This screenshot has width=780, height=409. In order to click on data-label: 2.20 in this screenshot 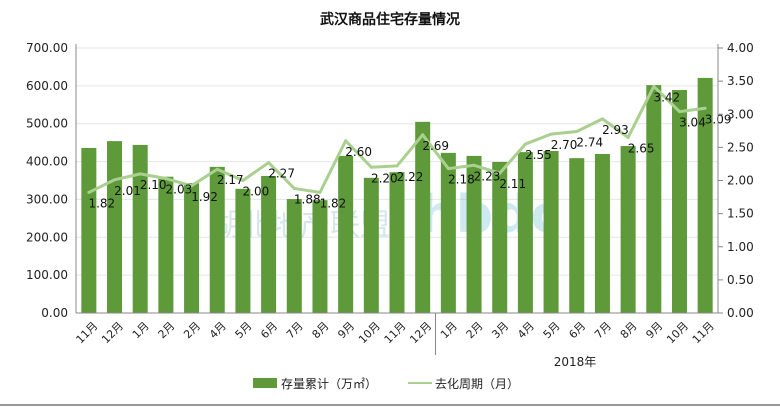, I will do `click(384, 178)`.